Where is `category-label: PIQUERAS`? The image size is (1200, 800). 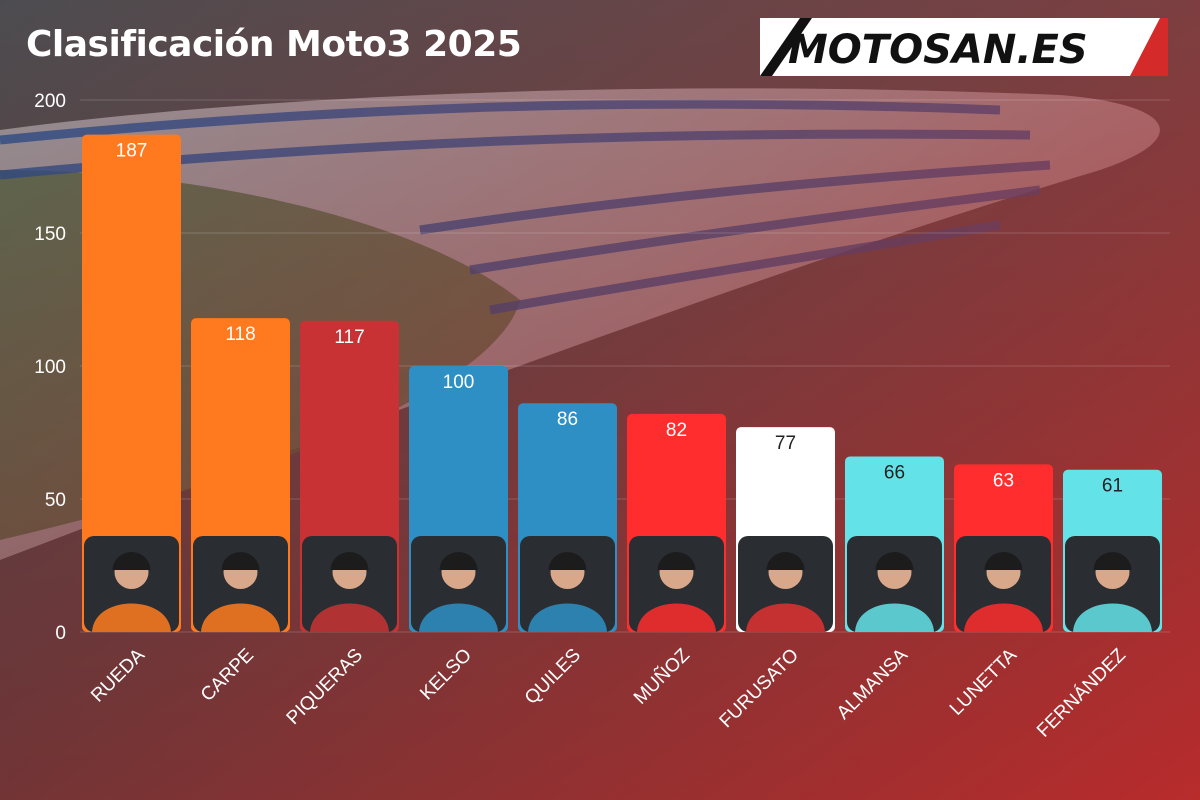 category-label: PIQUERAS is located at coordinates (325, 687).